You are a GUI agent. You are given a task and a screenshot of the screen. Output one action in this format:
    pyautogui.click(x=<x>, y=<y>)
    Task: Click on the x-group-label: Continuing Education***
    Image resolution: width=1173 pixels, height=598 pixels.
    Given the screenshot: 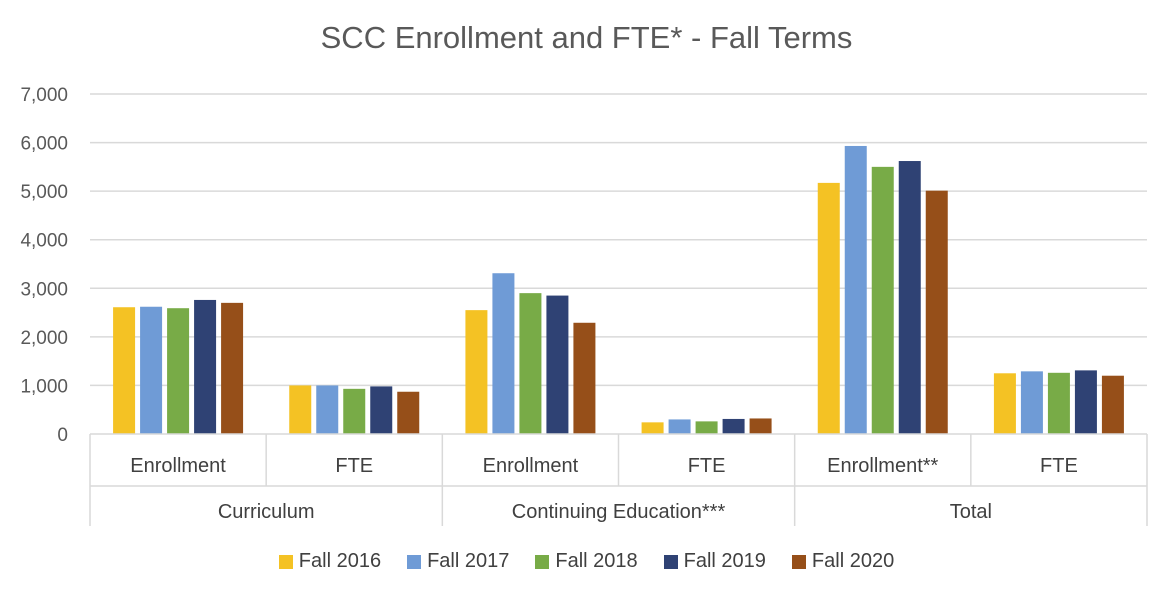 What is the action you would take?
    pyautogui.click(x=619, y=512)
    